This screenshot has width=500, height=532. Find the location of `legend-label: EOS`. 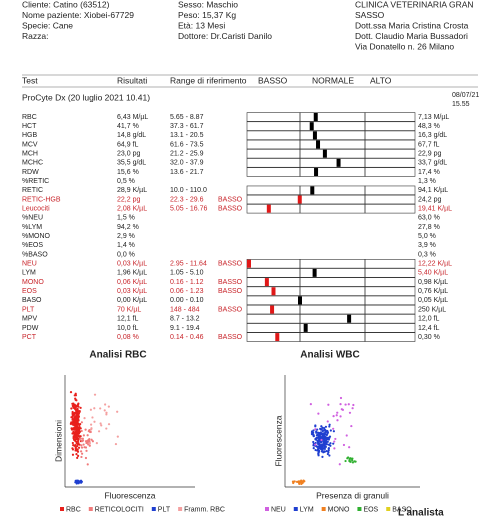

legend-label: EOS is located at coordinates (370, 509).